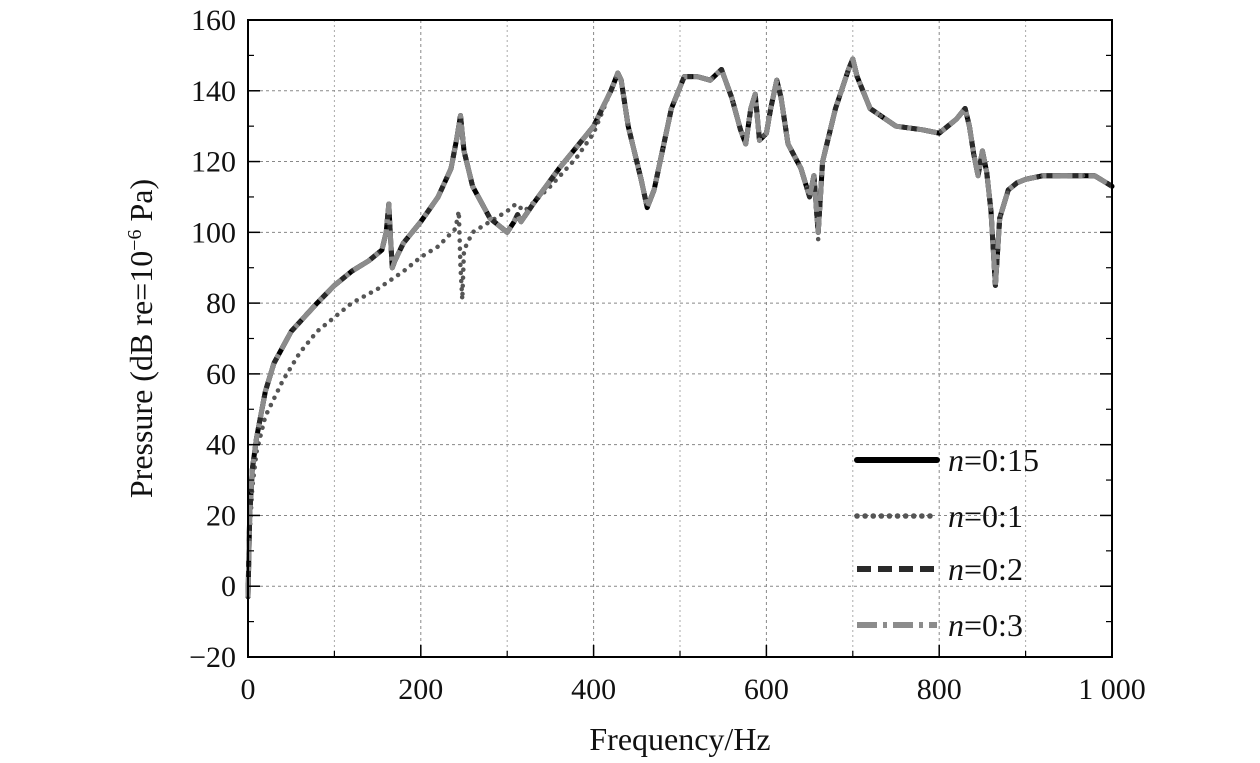  What do you see at coordinates (228, 586) in the screenshot?
I see `y-tick-label: 0` at bounding box center [228, 586].